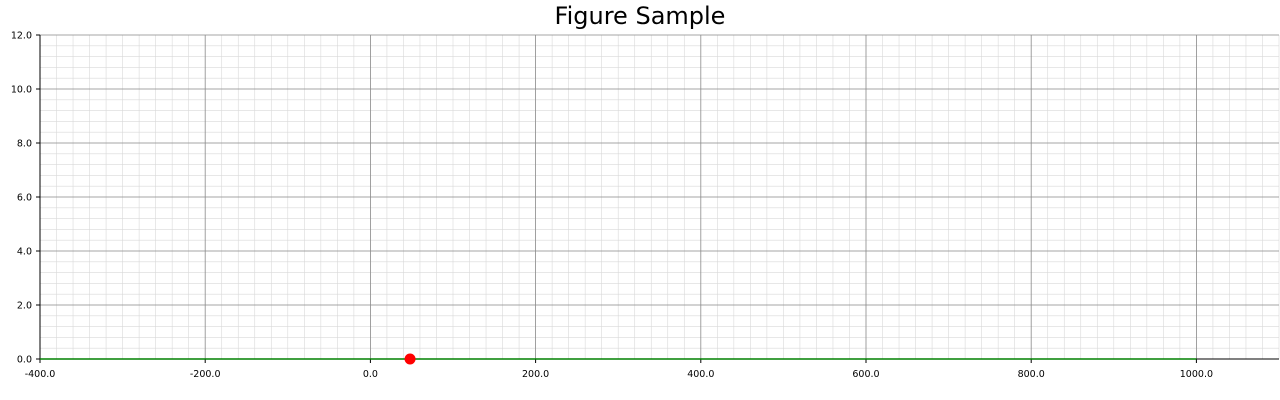 Image resolution: width=1280 pixels, height=400 pixels. I want to click on chart-title: Figure Sample, so click(640, 16).